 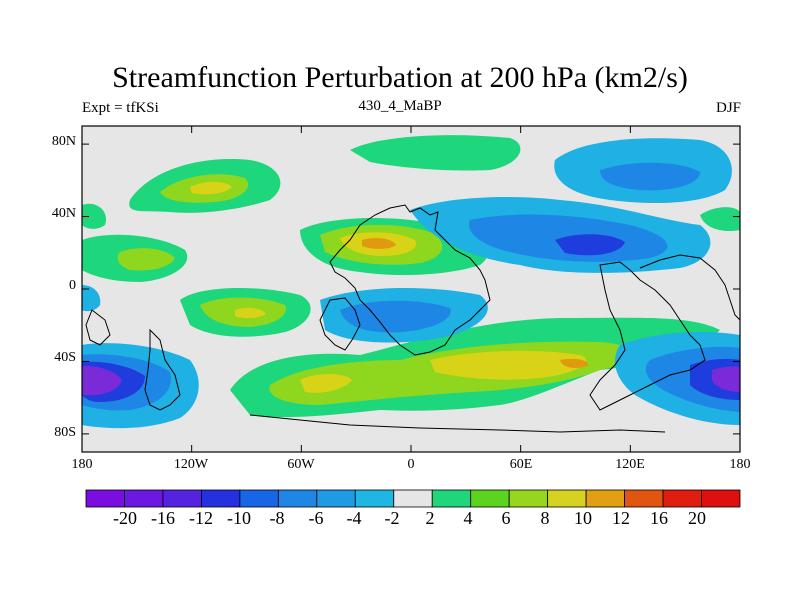 I want to click on colorbar-label: 10, so click(x=583, y=518).